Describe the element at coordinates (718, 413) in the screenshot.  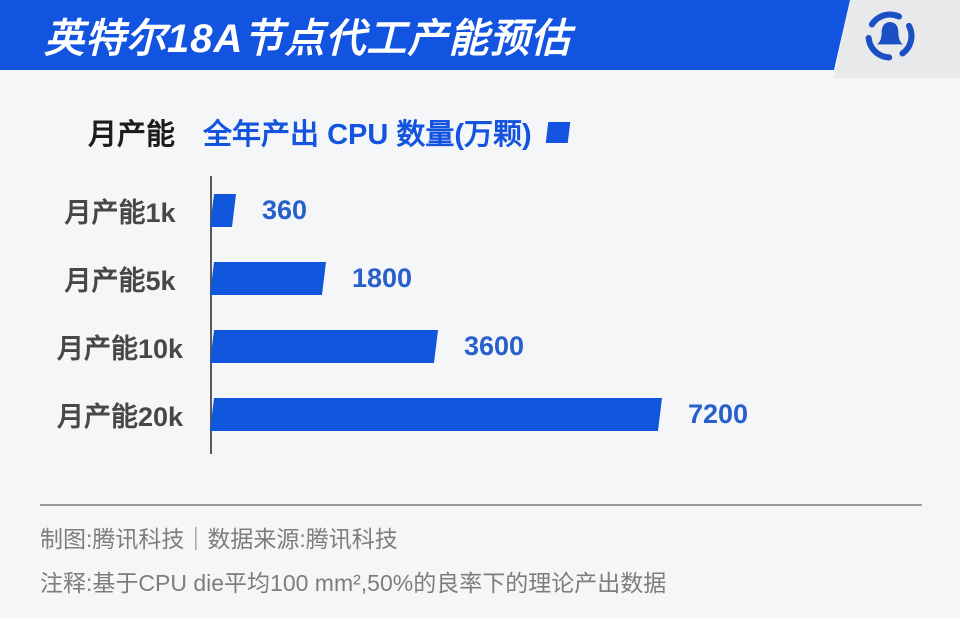
I see `value-label: 7200` at that location.